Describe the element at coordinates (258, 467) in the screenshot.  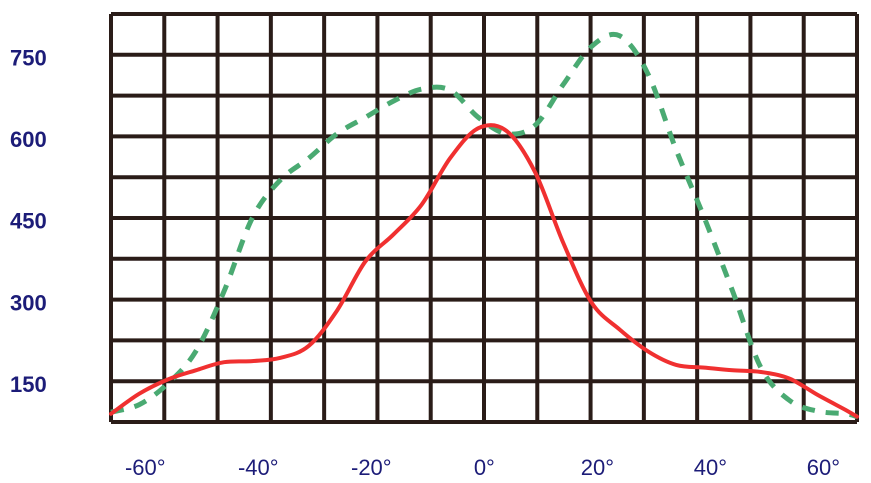
I see `x-tick-label: -40°` at that location.